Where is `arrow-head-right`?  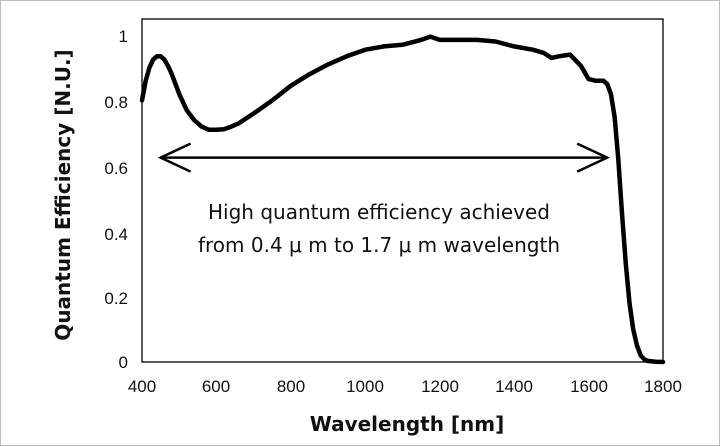 arrow-head-right is located at coordinates (593, 157).